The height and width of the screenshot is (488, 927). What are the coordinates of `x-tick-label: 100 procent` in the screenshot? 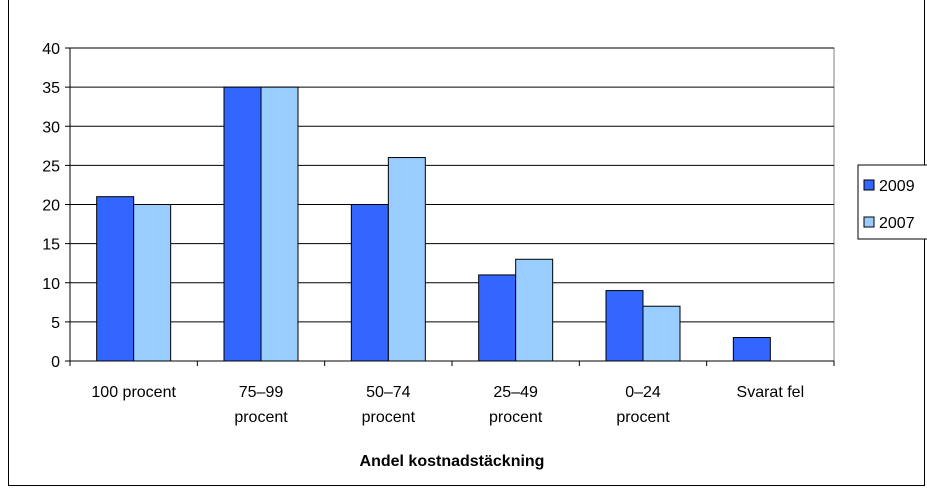 It's located at (133, 392).